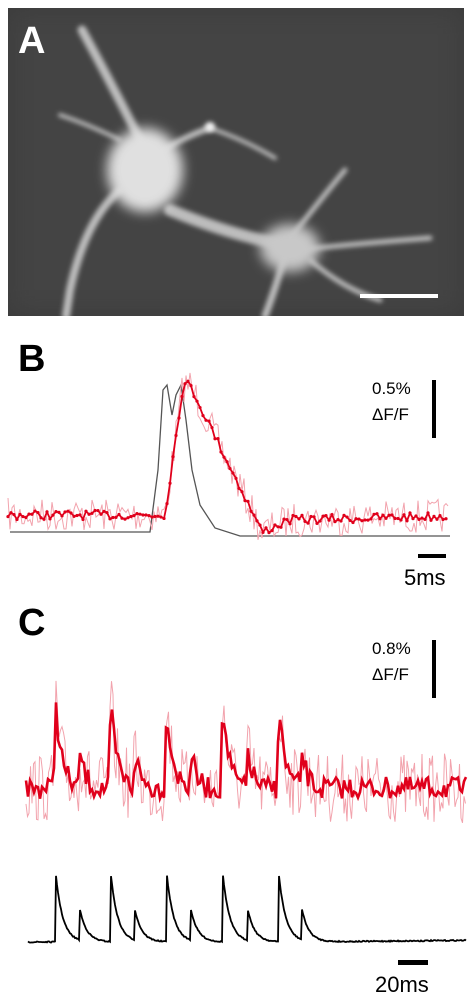 This screenshot has height=1007, width=474. Describe the element at coordinates (425, 577) in the screenshot. I see `time-scale-label-b: 5ms` at that location.